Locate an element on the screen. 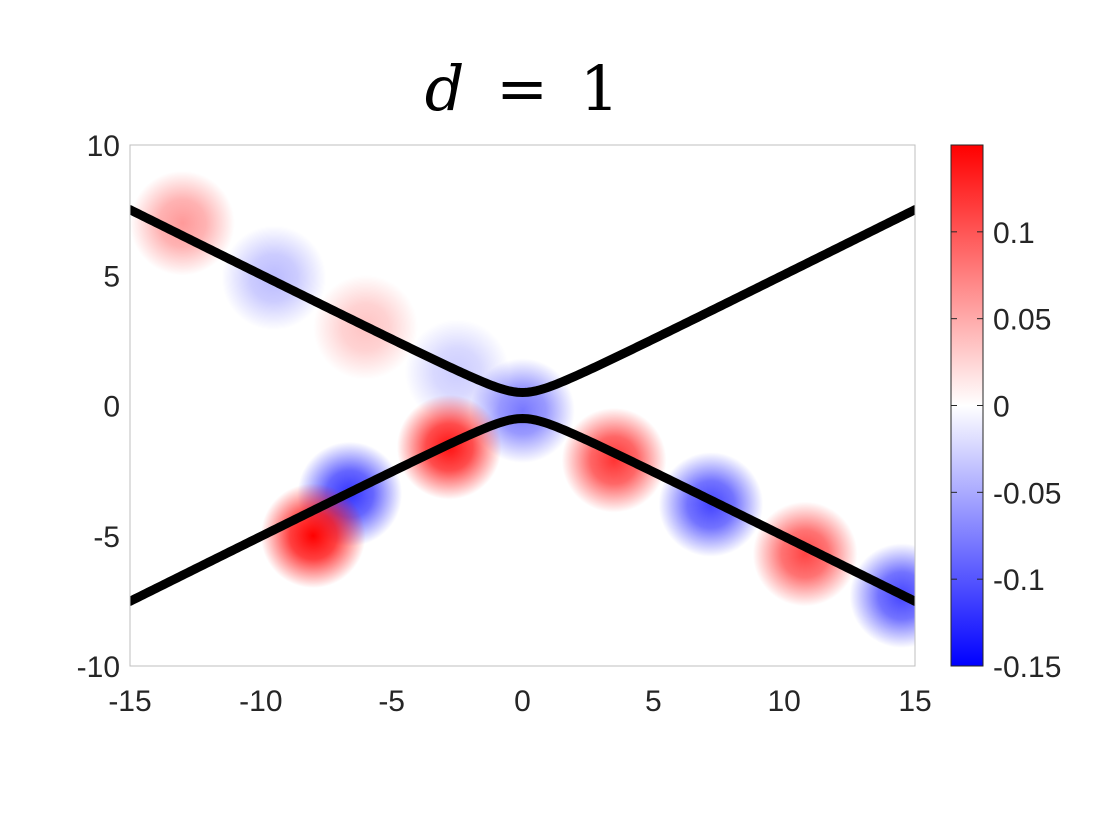 The height and width of the screenshot is (840, 1120). y-axis-ticks: 10 5 0 -5 -10 is located at coordinates (98, 407).